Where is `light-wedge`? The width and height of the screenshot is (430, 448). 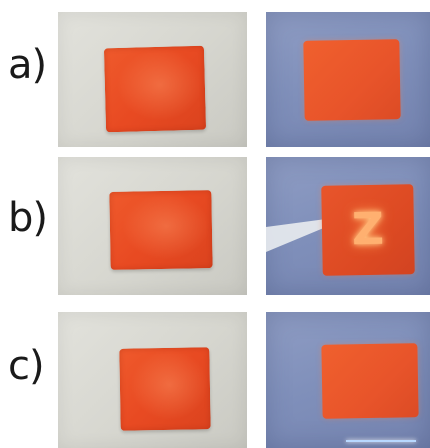
light-wedge is located at coordinates (296, 235).